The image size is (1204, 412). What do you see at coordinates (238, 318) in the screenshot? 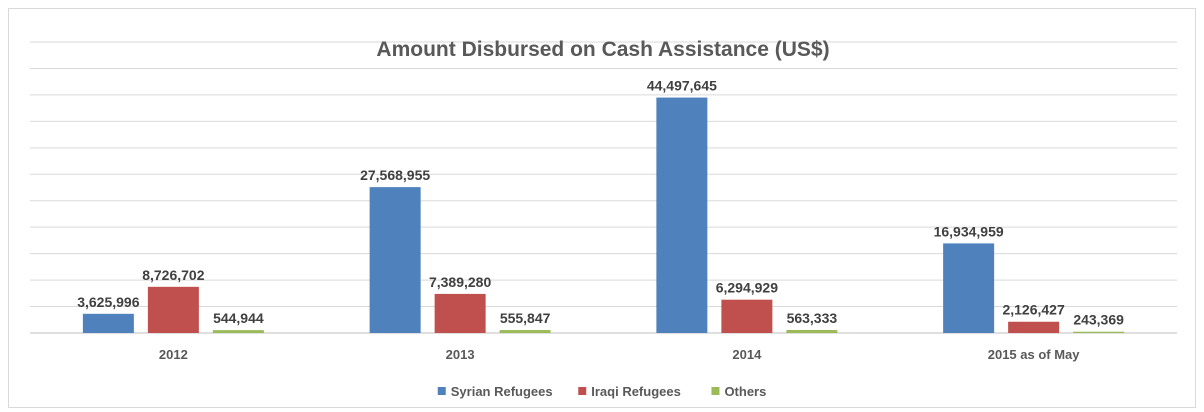
I see `data-label: 544,944` at bounding box center [238, 318].